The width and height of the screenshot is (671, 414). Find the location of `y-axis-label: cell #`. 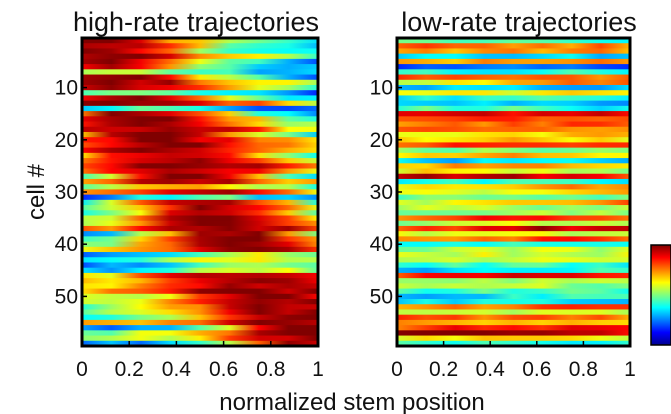

y-axis-label: cell # is located at coordinates (36, 191).